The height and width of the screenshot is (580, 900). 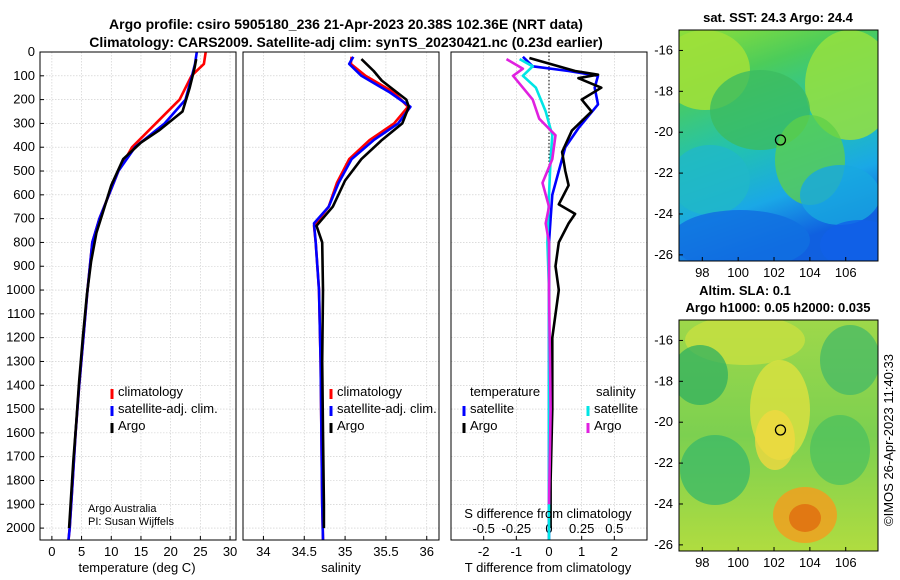 What do you see at coordinates (20, 408) in the screenshot?
I see `y-tick-label: 1500` at bounding box center [20, 408].